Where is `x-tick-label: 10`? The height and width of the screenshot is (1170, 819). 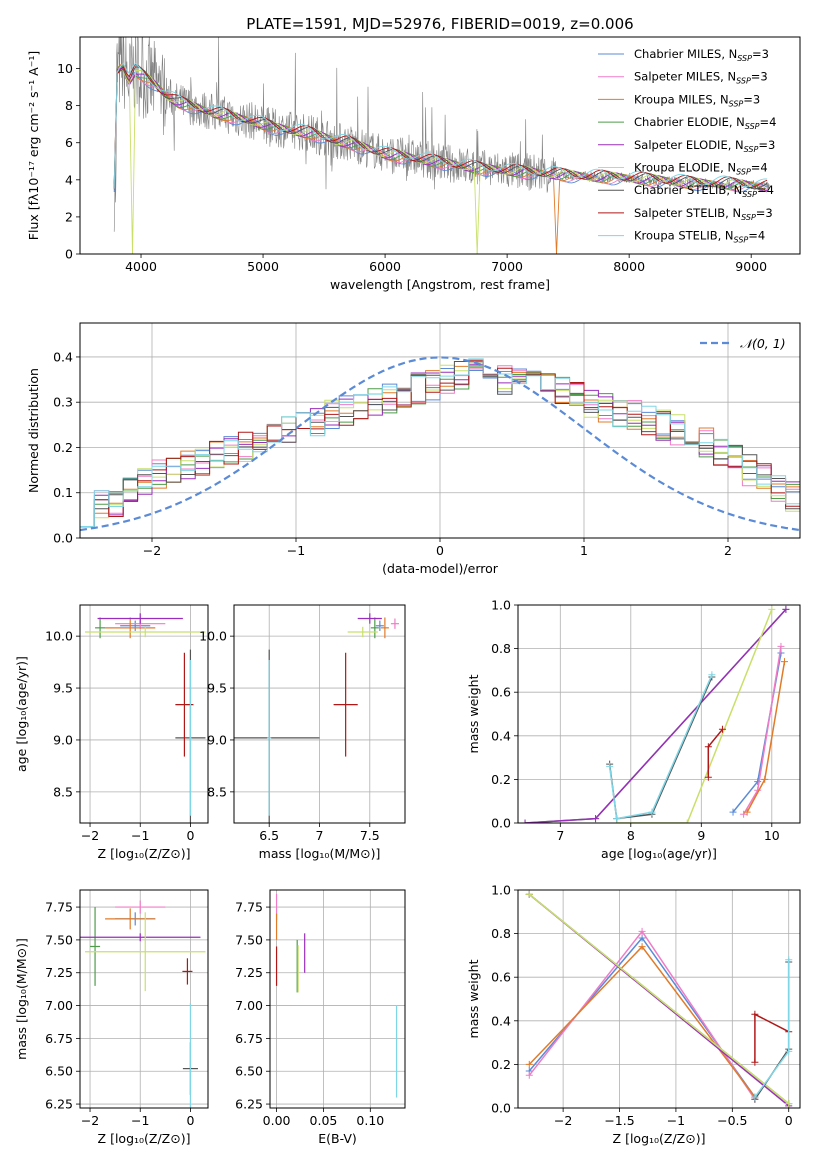
x-tick-label: 10 is located at coordinates (772, 835).